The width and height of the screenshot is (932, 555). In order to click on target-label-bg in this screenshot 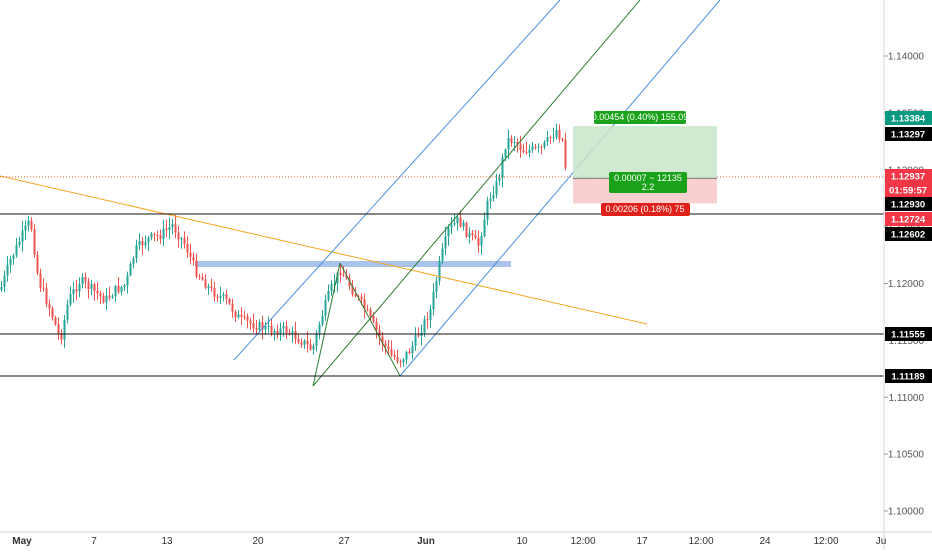, I will do `click(640, 117)`.